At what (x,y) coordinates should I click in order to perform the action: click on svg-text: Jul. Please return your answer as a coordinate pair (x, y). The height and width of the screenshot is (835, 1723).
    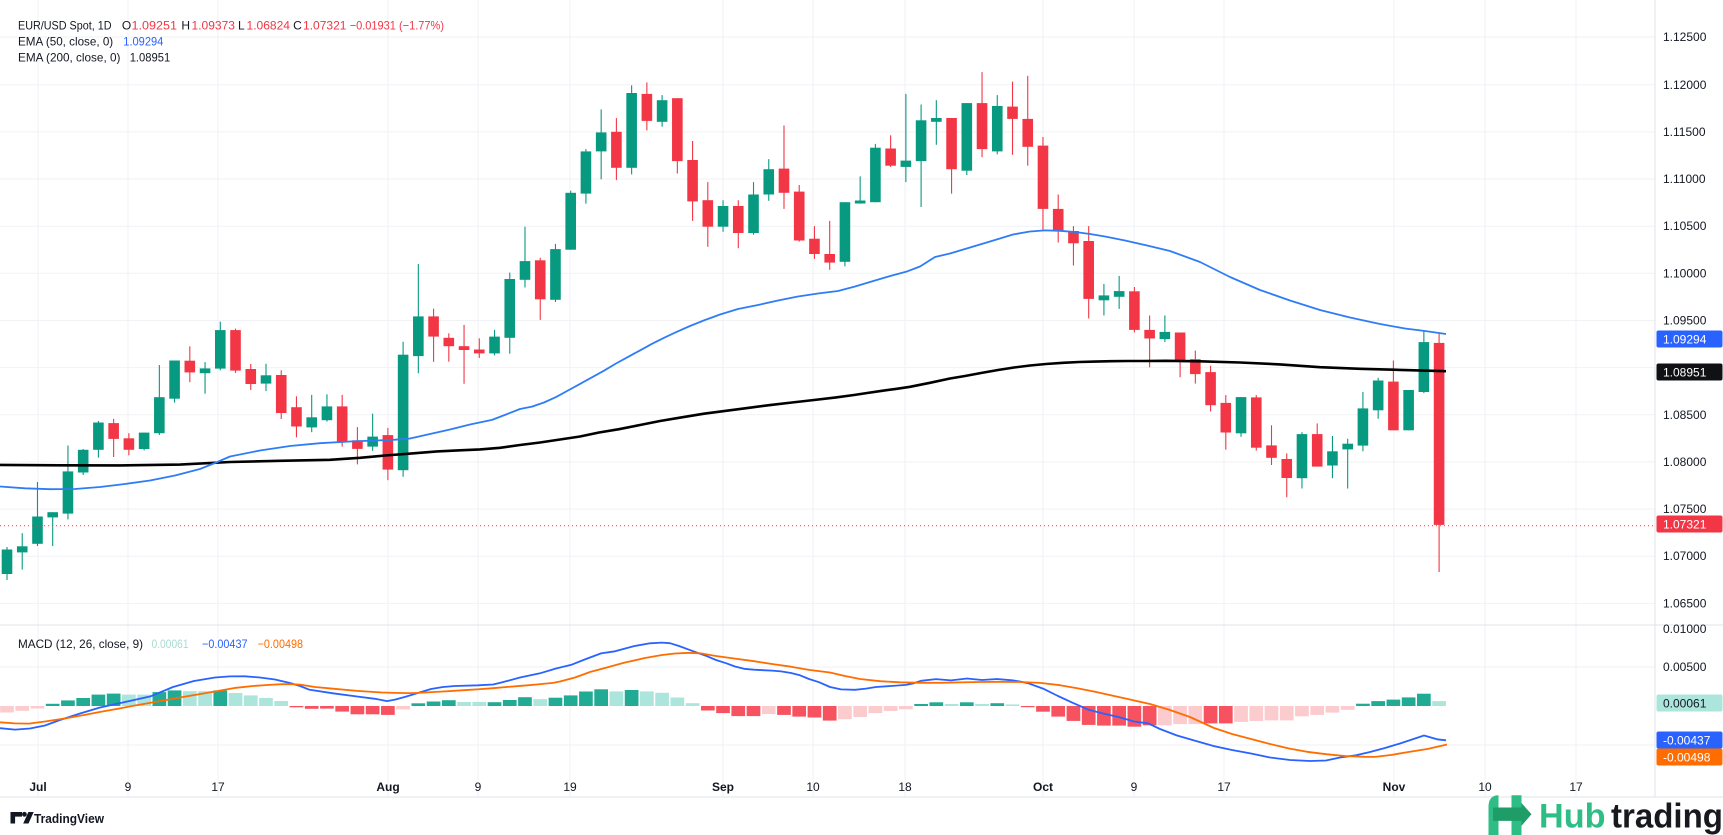
    Looking at the image, I should click on (37, 787).